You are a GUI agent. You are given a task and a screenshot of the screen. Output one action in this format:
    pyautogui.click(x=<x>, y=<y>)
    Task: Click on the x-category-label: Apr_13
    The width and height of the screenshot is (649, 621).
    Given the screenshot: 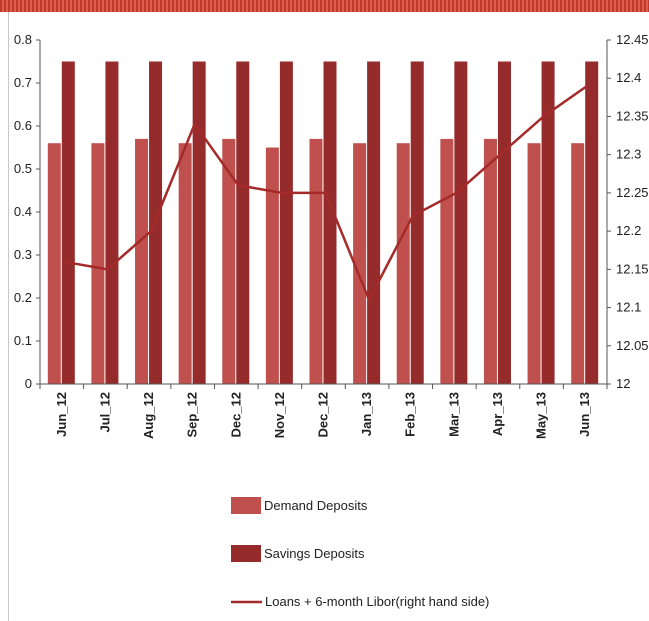 What is the action you would take?
    pyautogui.click(x=497, y=414)
    